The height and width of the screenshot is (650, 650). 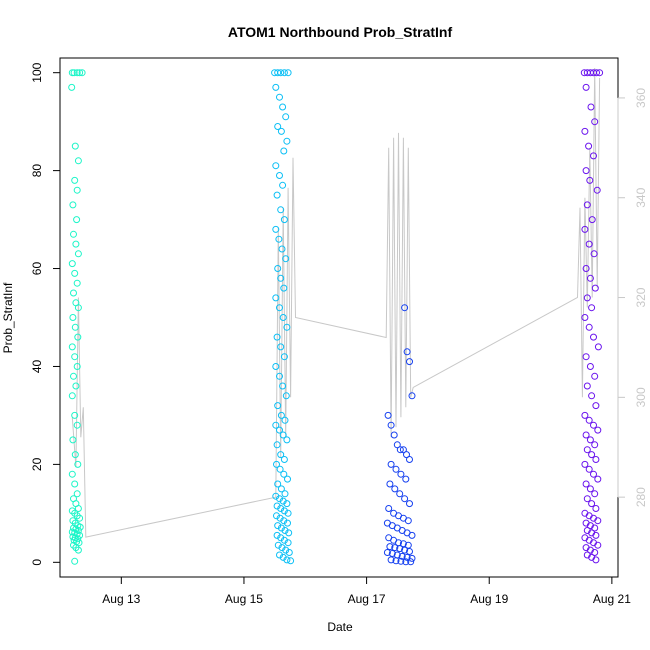 What do you see at coordinates (489, 599) in the screenshot?
I see `x-tick-label: Aug 19` at bounding box center [489, 599].